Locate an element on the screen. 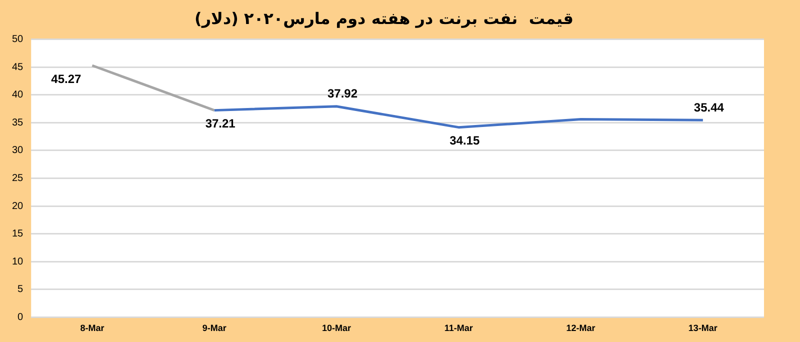 The height and width of the screenshot is (342, 800). x-tick-label: 10-Mar is located at coordinates (337, 328).